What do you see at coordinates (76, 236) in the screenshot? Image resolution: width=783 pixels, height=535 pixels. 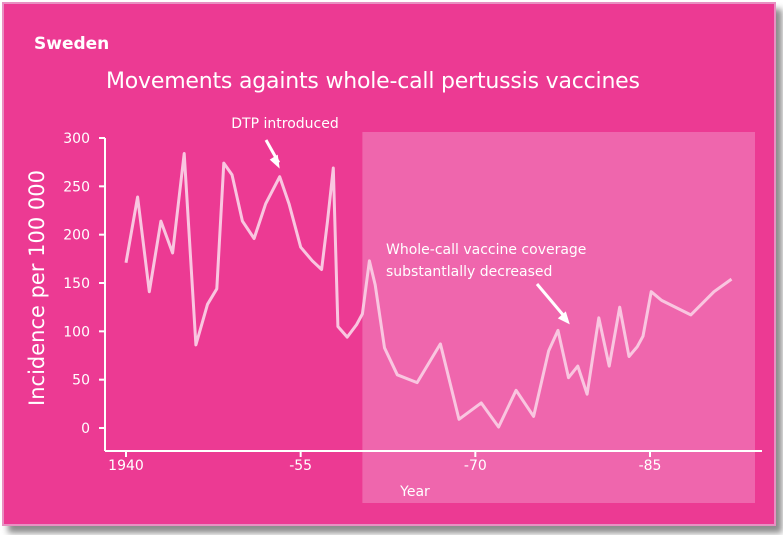 I see `y-tick-label: 200` at bounding box center [76, 236].